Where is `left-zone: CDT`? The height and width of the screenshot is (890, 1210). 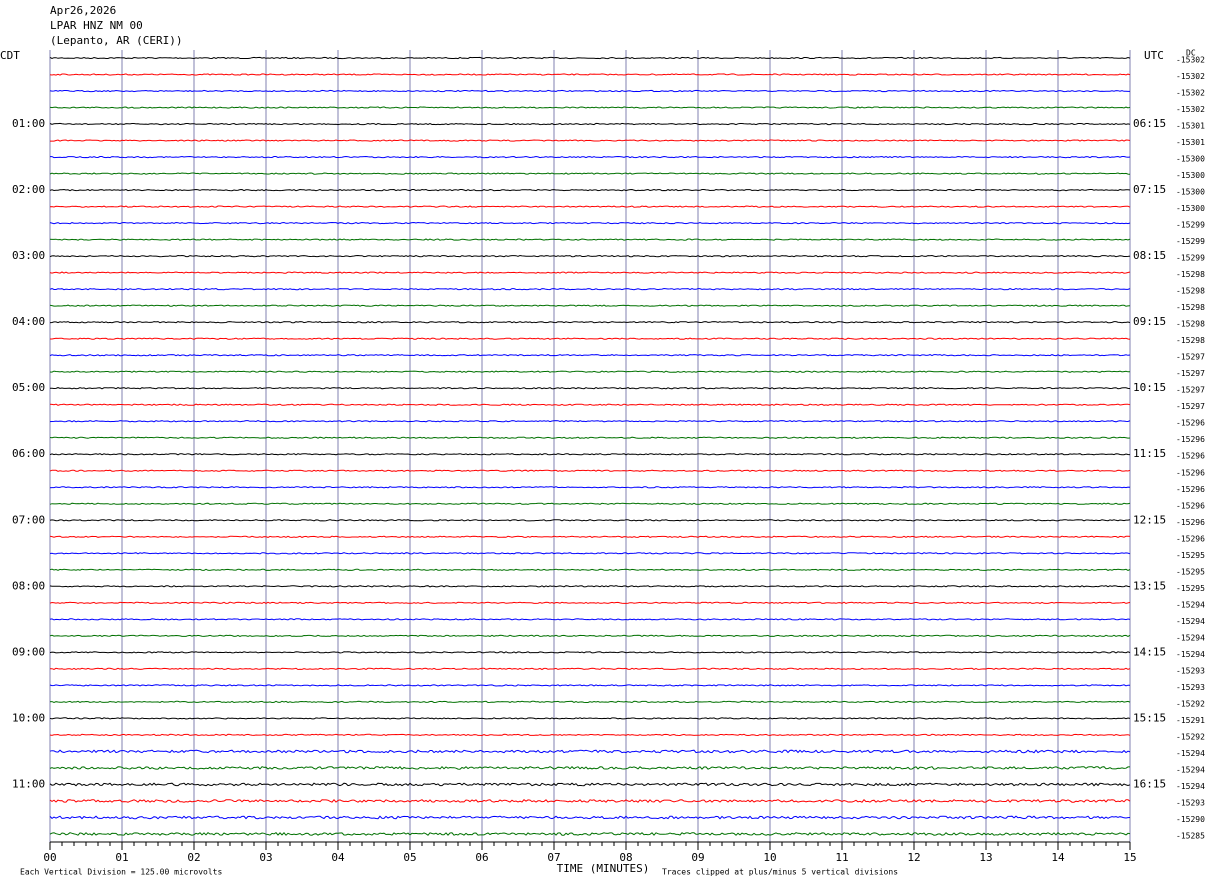
left-zone: CDT is located at coordinates (10, 55).